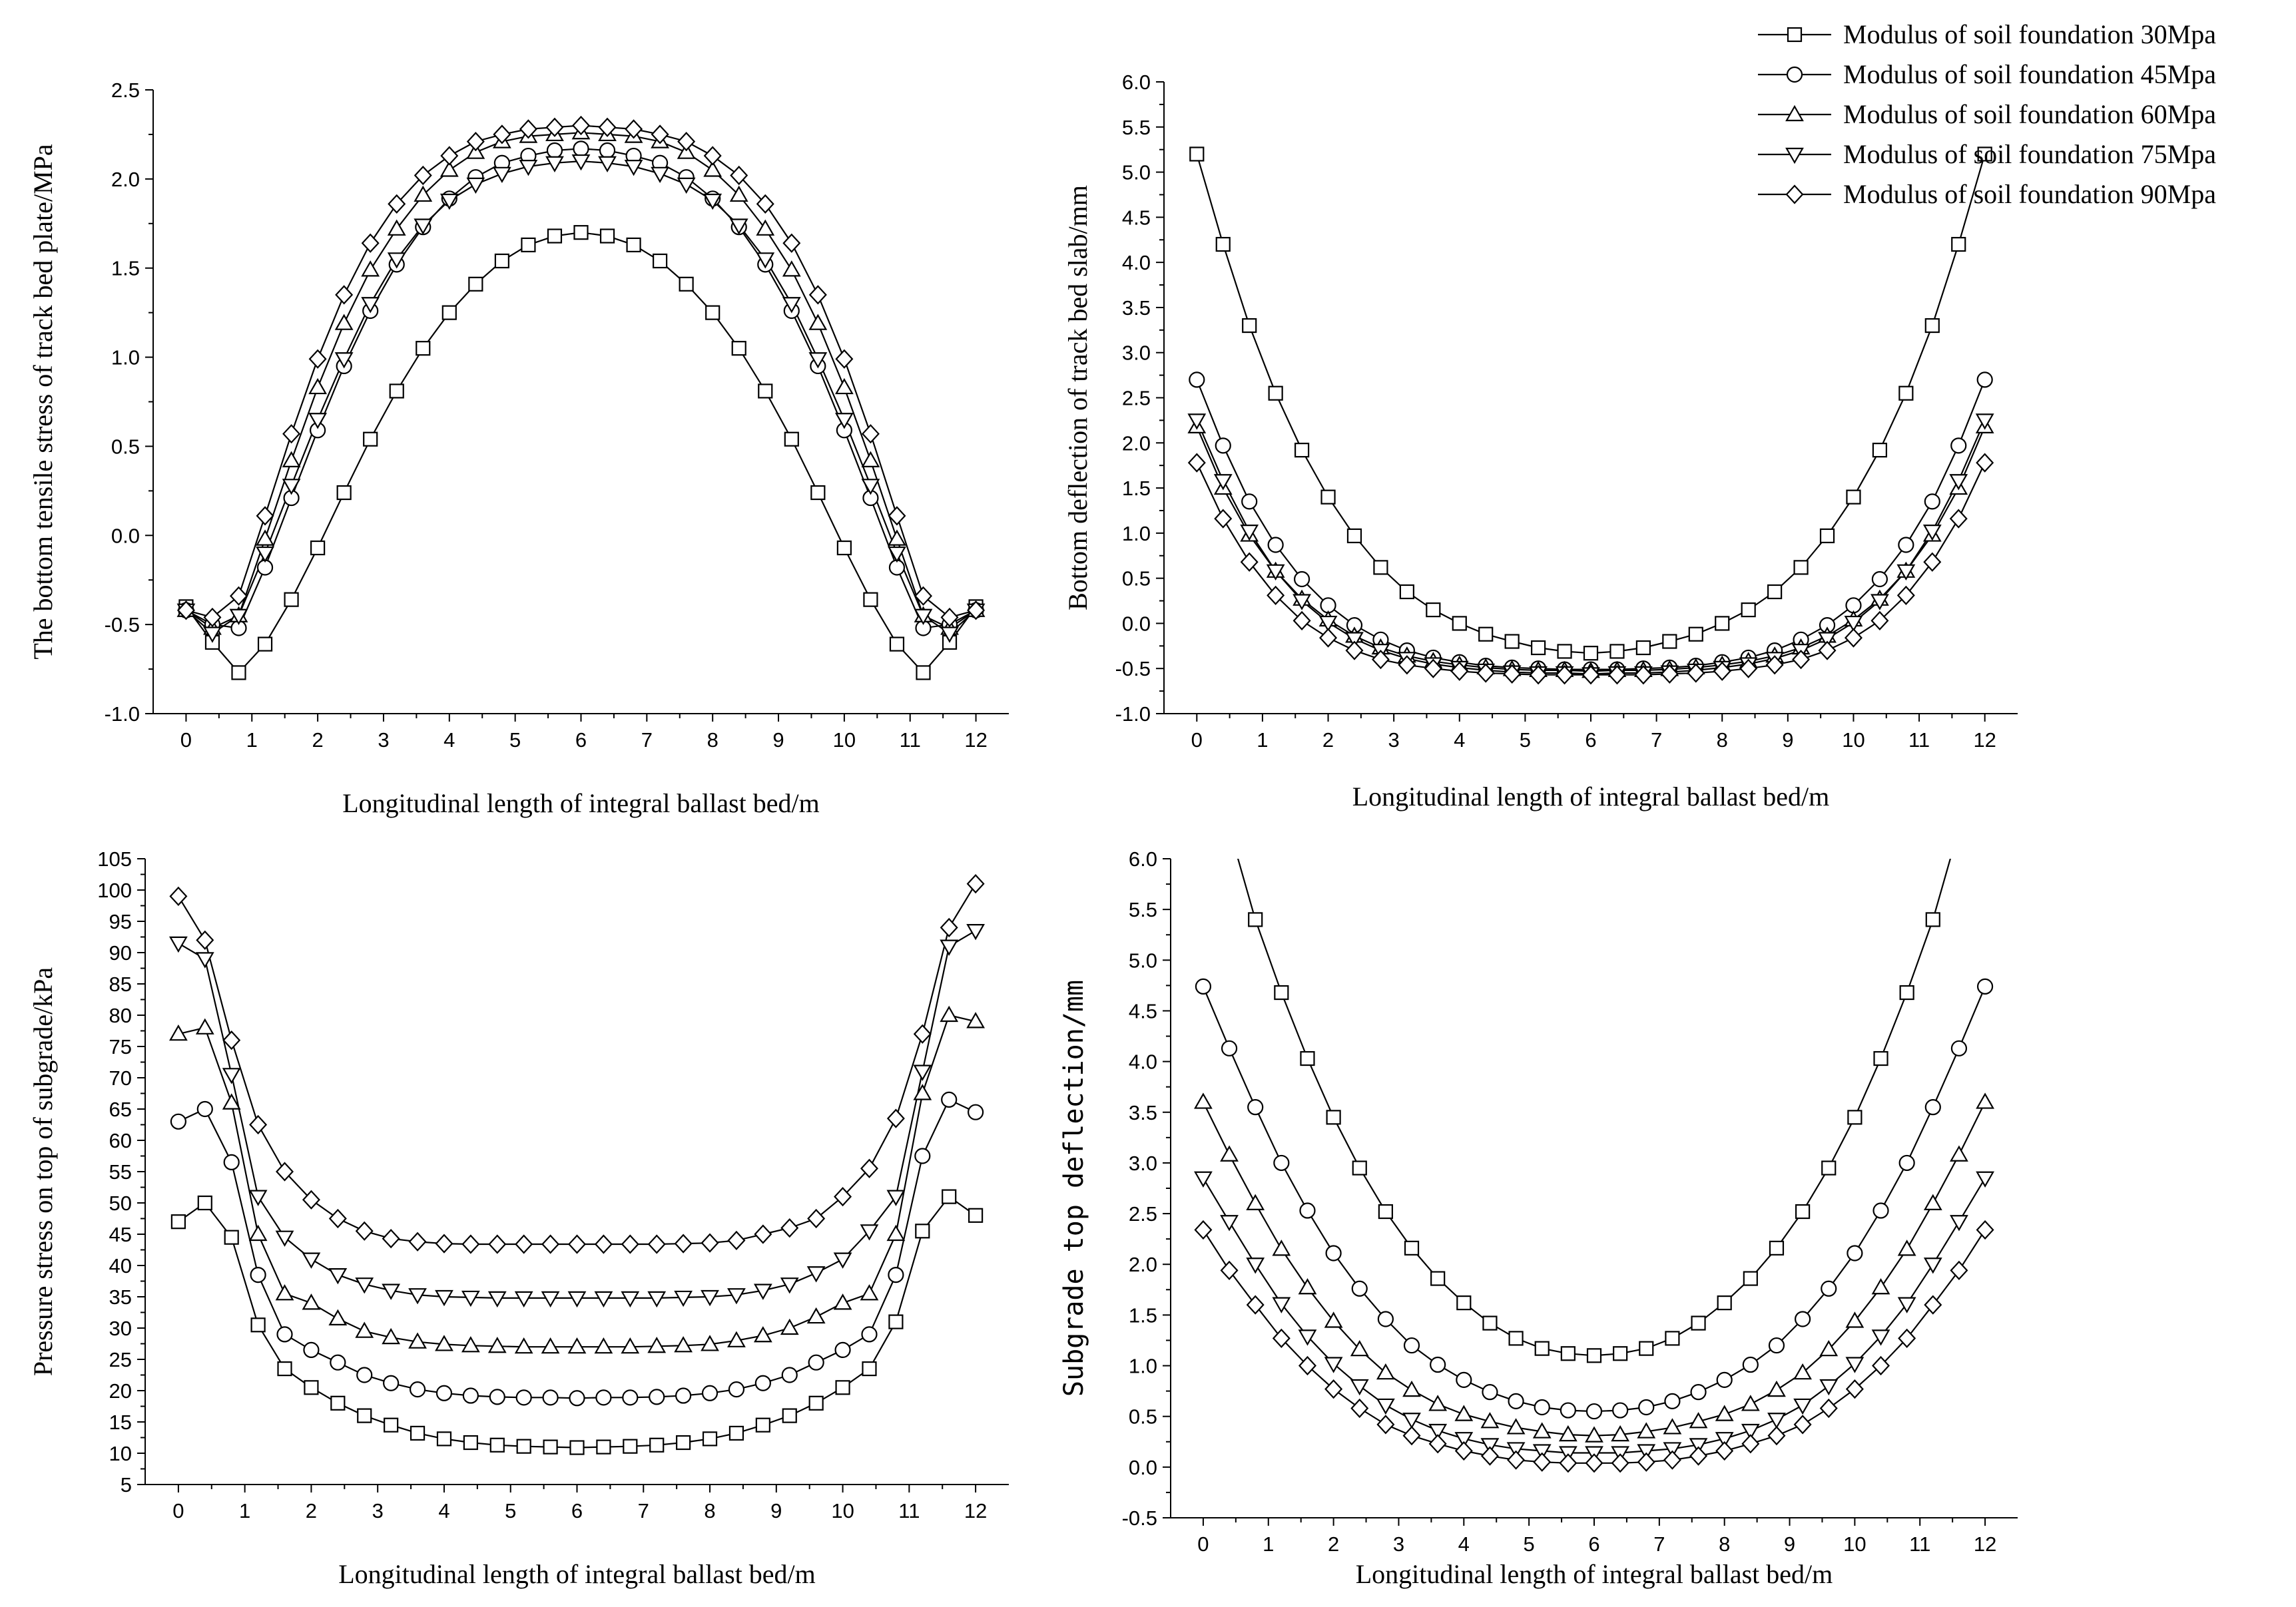  Describe the element at coordinates (121, 953) in the screenshot. I see `y-tick-label: 90` at that location.